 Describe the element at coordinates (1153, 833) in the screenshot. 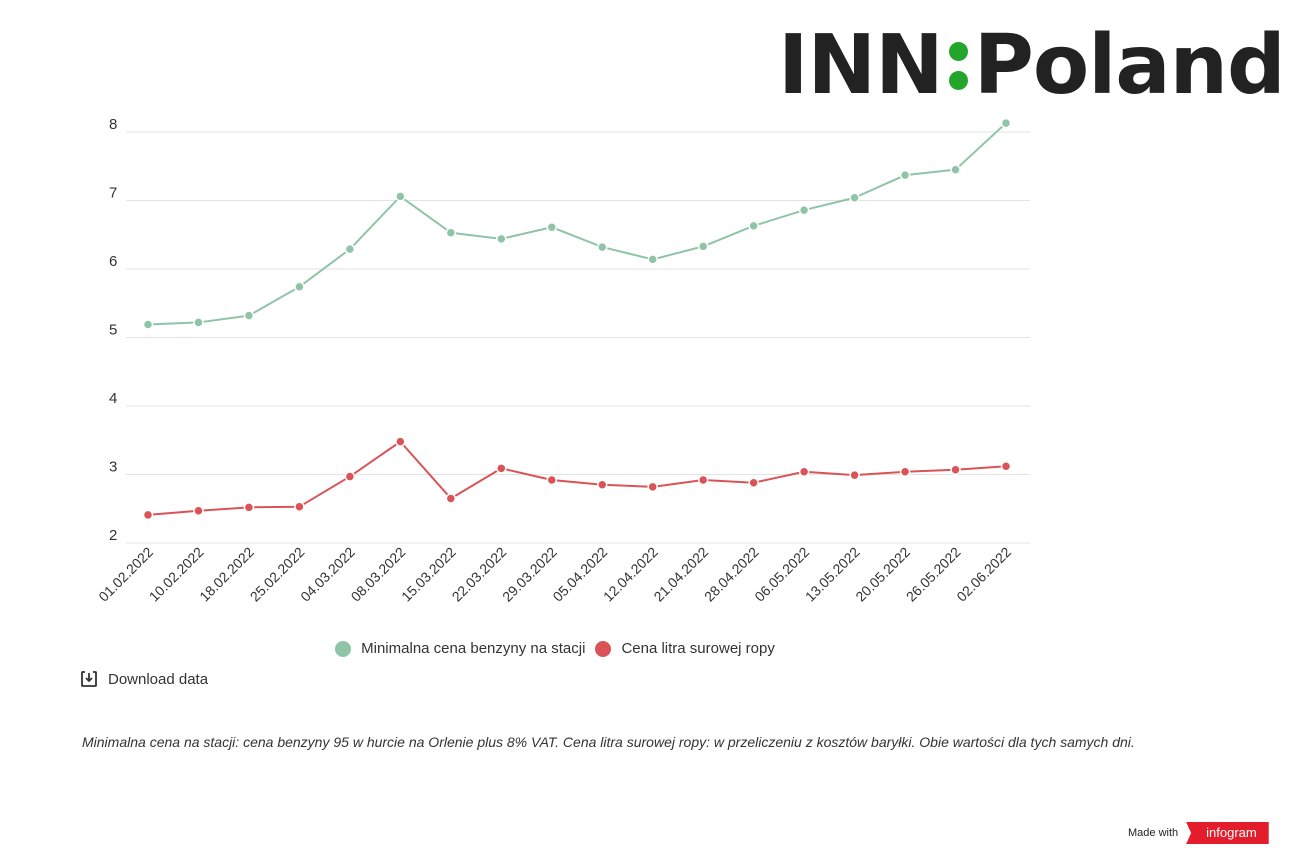

I see `made-with-label: Made with` at that location.